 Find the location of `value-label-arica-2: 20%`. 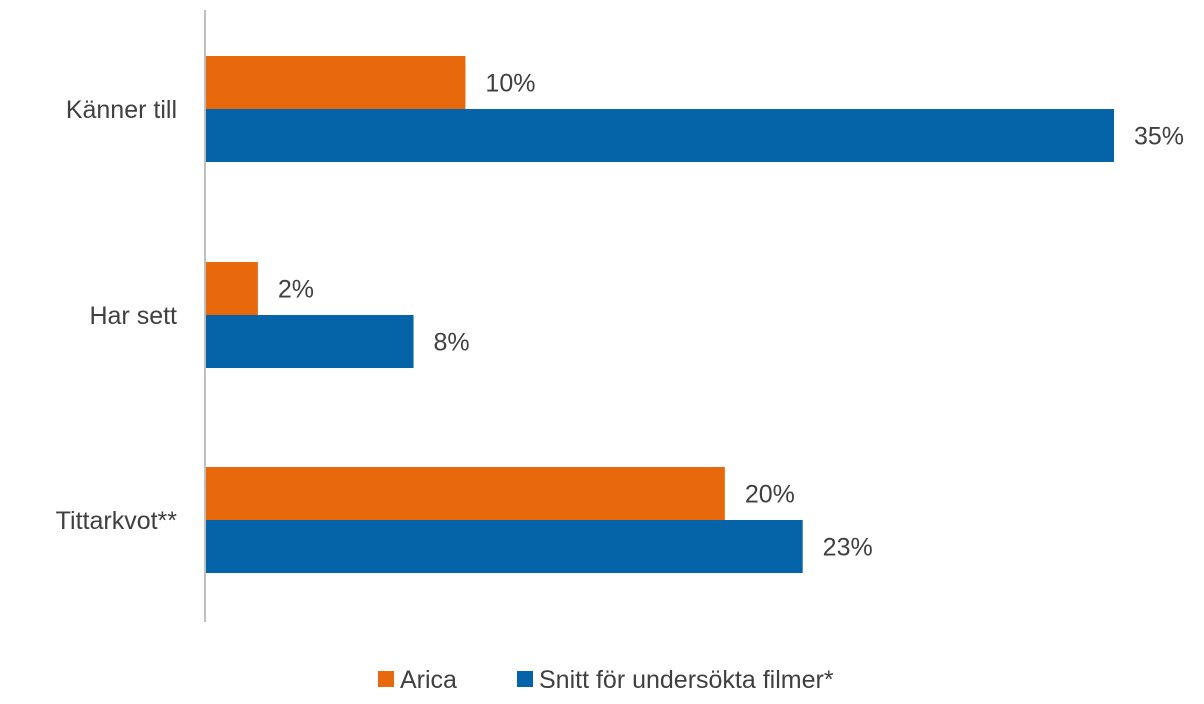

value-label-arica-2: 20% is located at coordinates (770, 495).